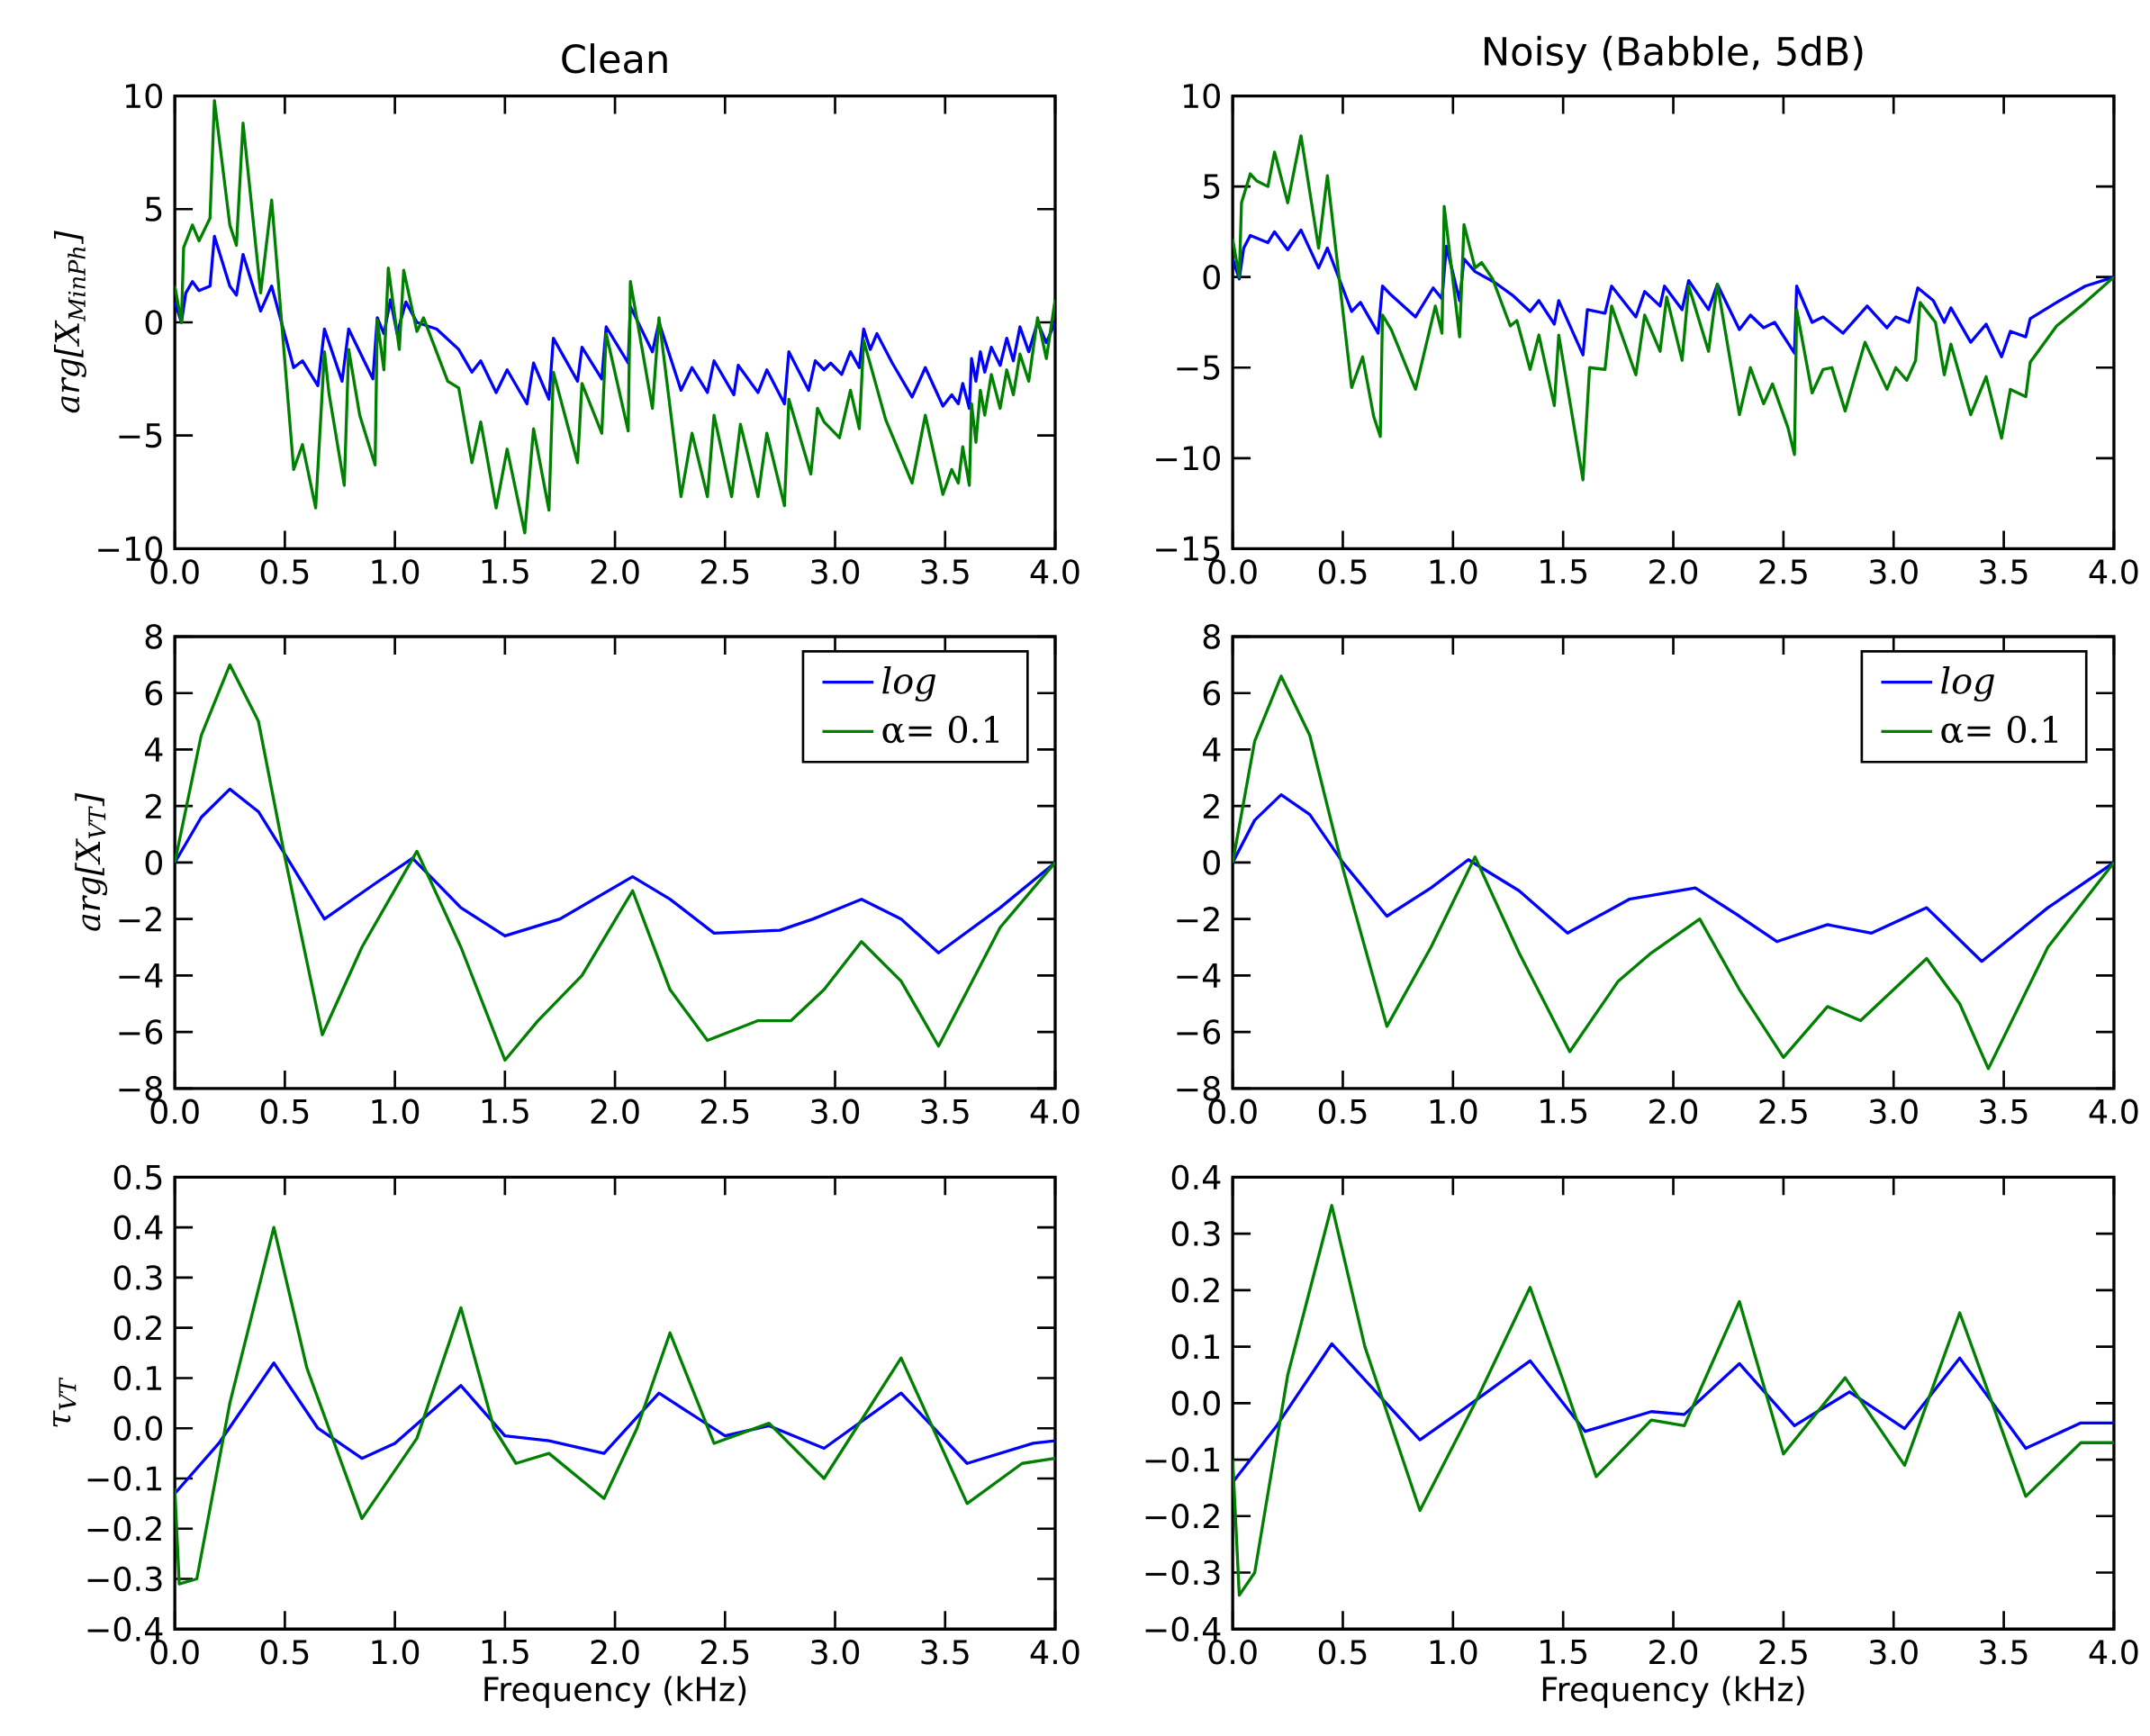  Describe the element at coordinates (91, 861) in the screenshot. I see `y-axis-title: arg[X$_{VT}$]` at that location.